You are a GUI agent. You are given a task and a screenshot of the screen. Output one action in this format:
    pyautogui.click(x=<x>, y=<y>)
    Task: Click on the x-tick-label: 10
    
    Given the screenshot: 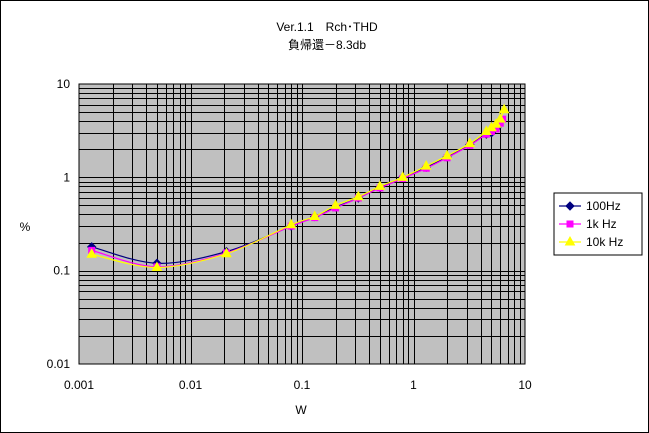 What is the action you would take?
    pyautogui.click(x=525, y=385)
    